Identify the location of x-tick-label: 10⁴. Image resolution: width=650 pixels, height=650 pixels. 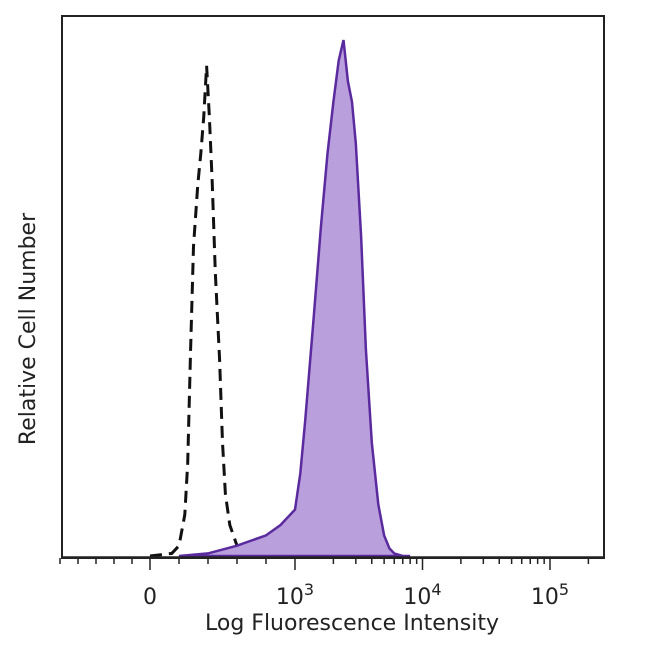
(422, 595).